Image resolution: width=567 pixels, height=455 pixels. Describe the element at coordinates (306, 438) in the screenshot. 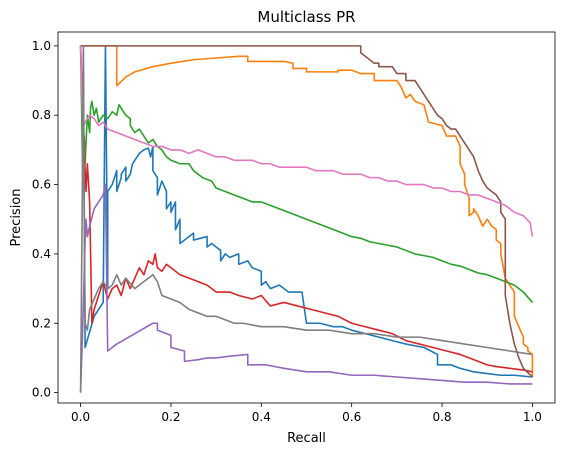

I see `x-axis-label: Recall` at that location.